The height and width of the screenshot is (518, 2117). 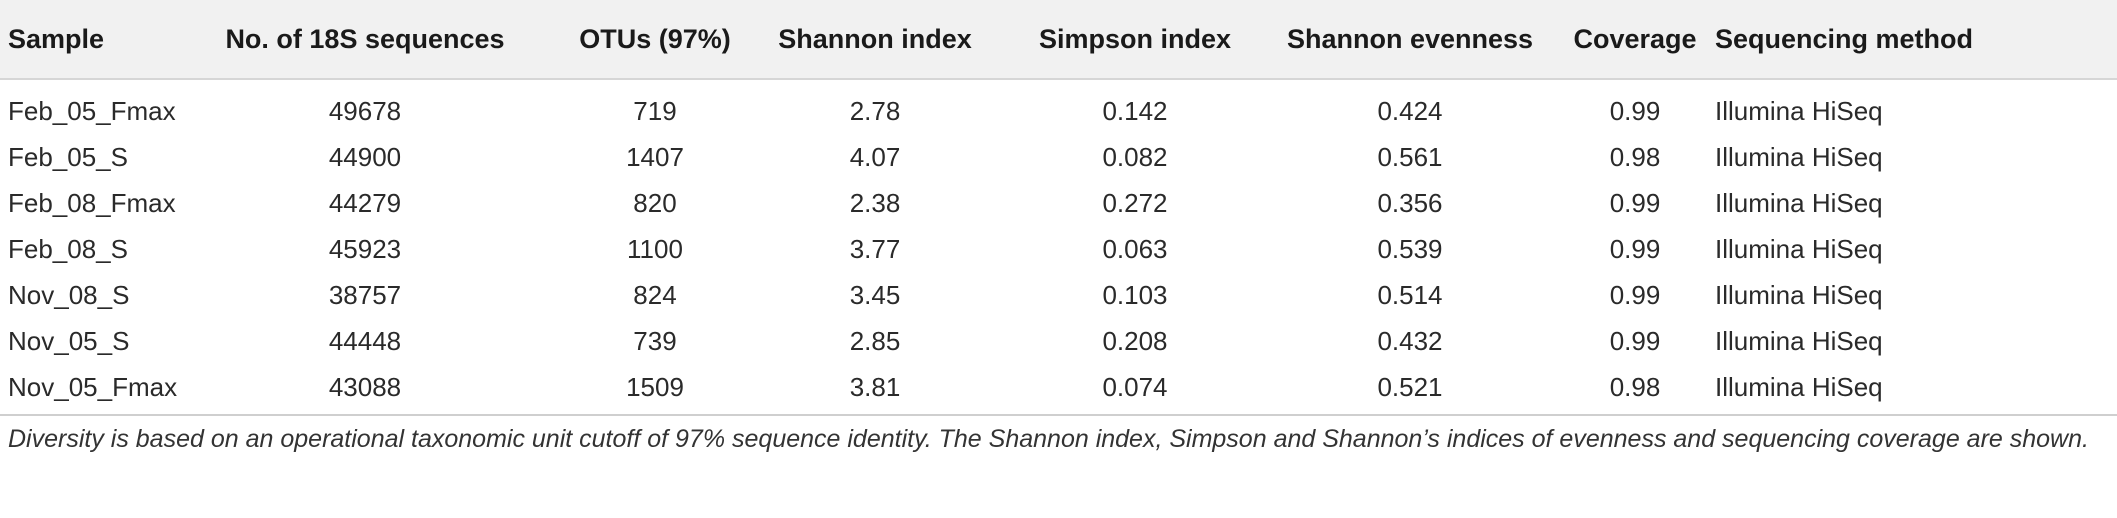 I want to click on cell-sample: Feb_05_Fmax, so click(x=92, y=110).